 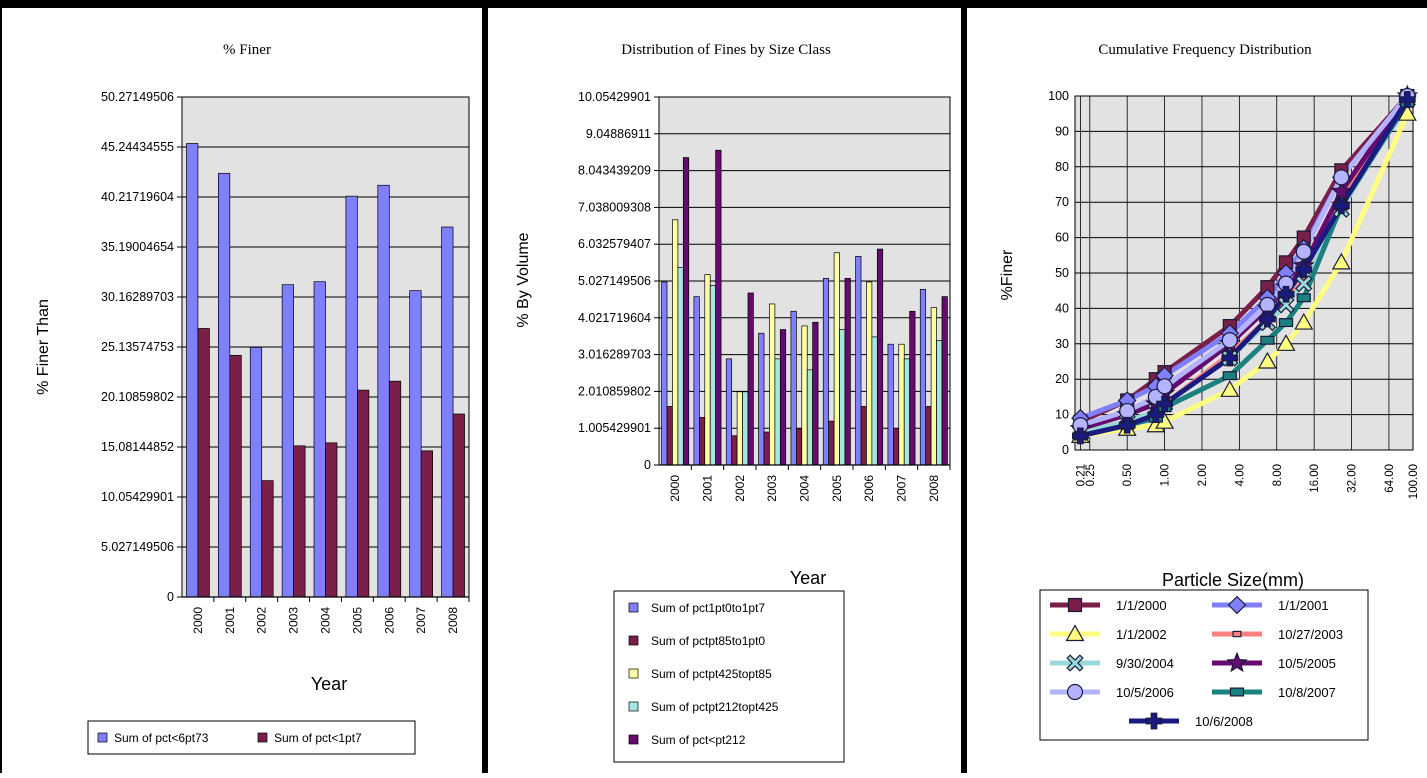 What do you see at coordinates (318, 738) in the screenshot?
I see `c1-legend-label: Sum of pct<1pt7` at bounding box center [318, 738].